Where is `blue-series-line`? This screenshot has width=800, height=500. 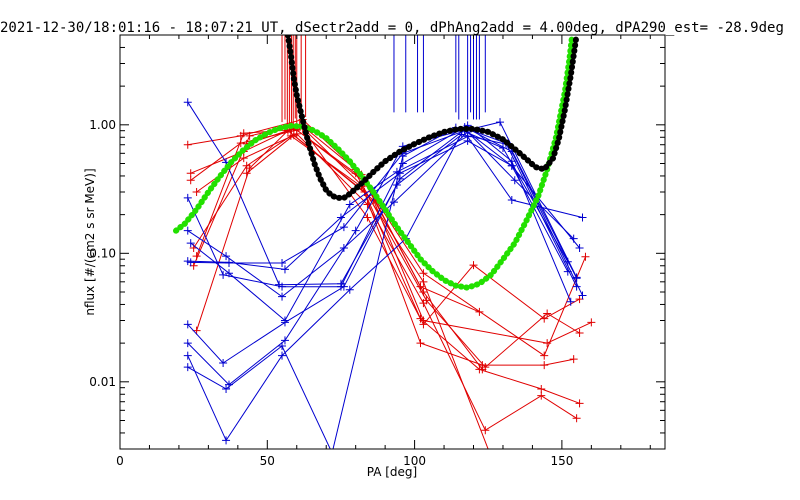
blue-series-line is located at coordinates (383, 205).